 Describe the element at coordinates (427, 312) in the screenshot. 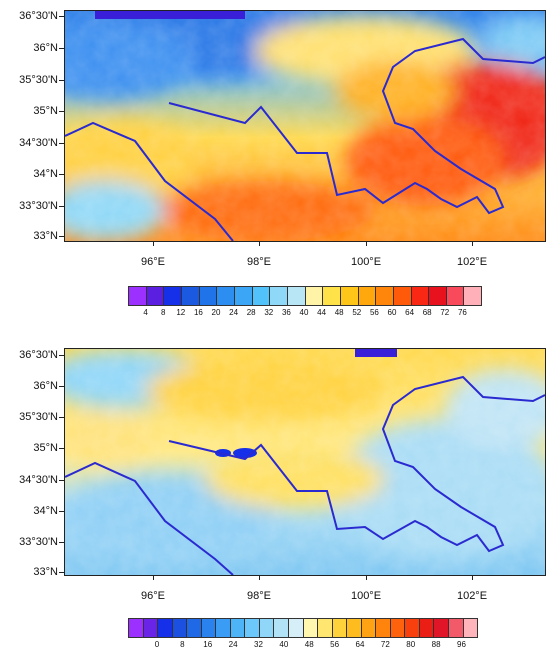

I see `colorbar-label: 68` at that location.